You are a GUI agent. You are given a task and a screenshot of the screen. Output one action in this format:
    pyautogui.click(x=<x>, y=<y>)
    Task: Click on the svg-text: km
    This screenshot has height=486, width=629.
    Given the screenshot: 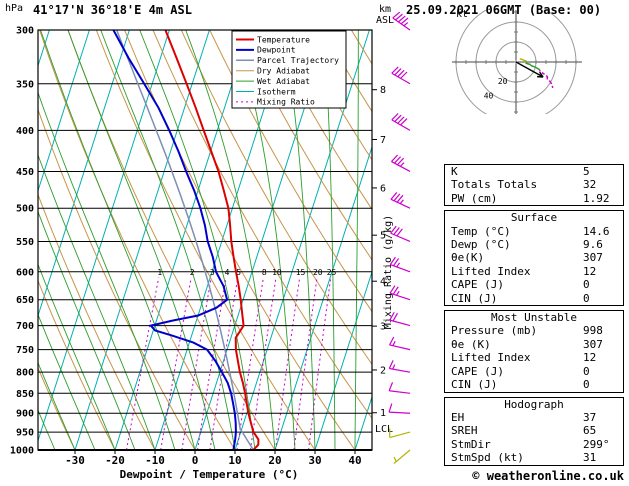 What is the action you would take?
    pyautogui.click(x=385, y=9)
    